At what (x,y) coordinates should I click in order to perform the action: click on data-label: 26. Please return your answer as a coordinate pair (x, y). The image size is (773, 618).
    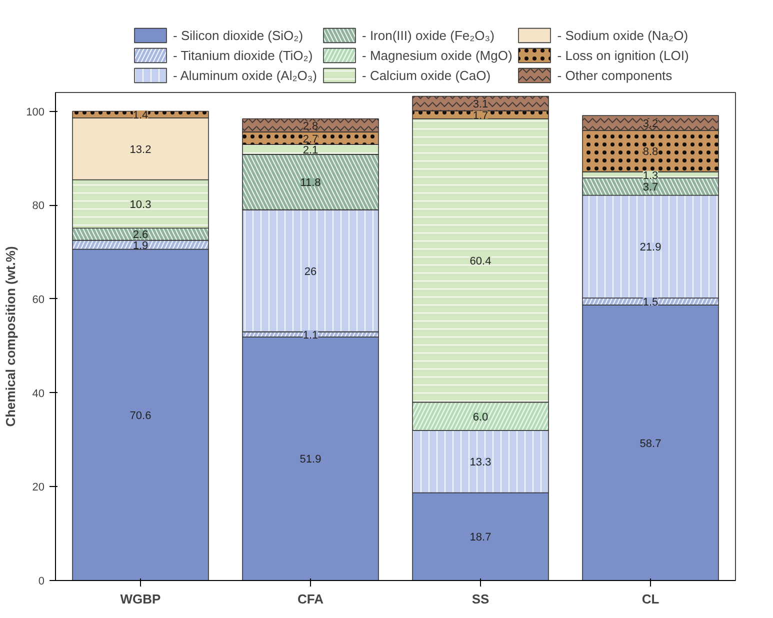
    Looking at the image, I should click on (310, 272).